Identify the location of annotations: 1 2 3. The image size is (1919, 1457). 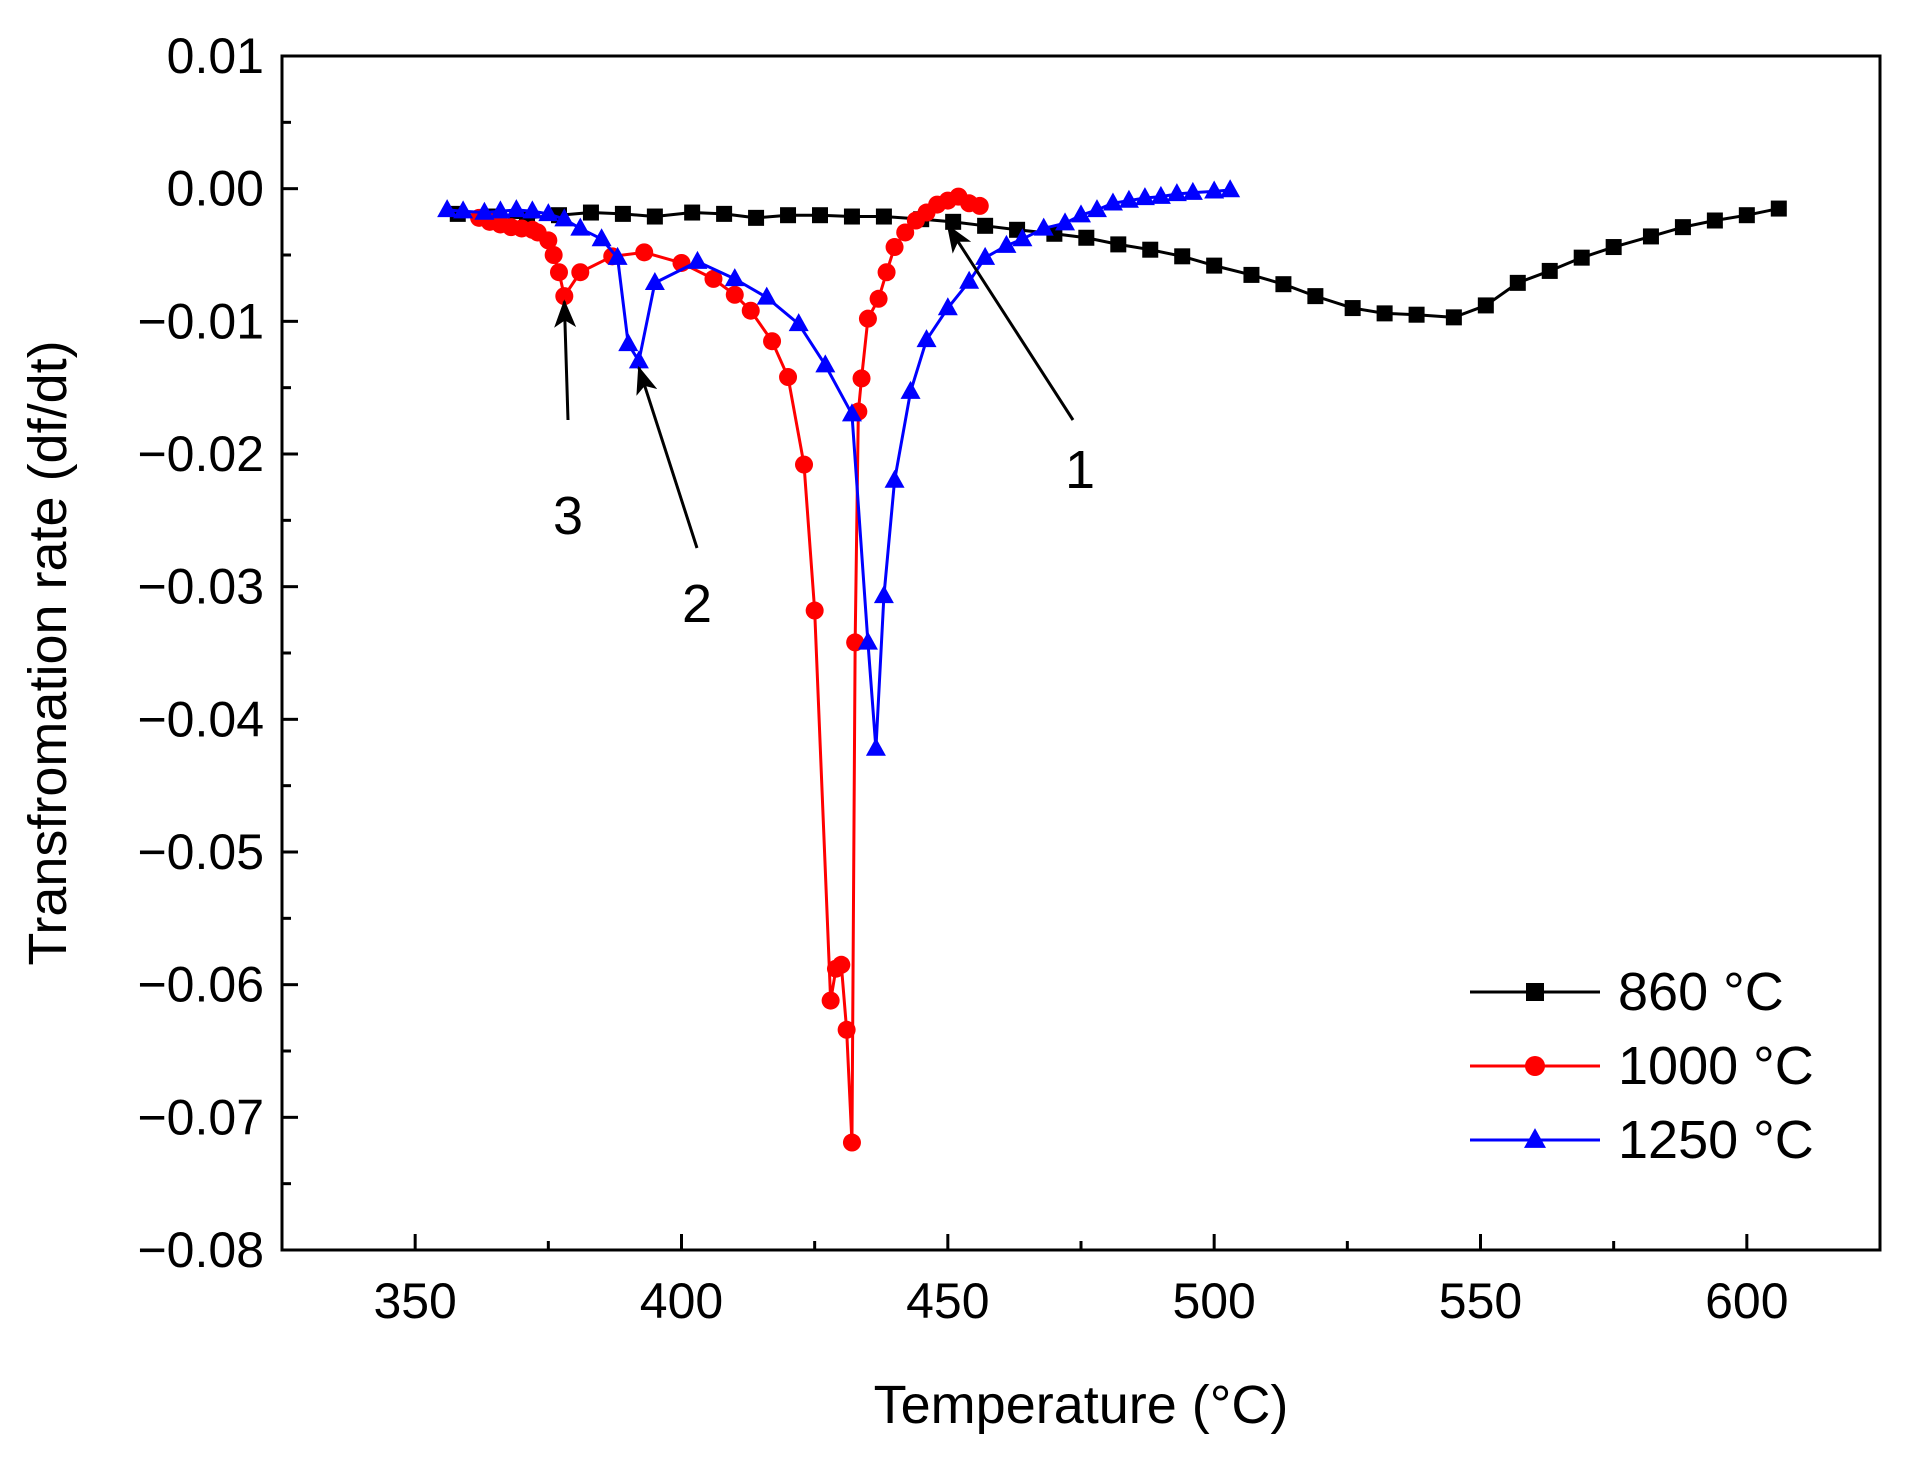
(824, 429).